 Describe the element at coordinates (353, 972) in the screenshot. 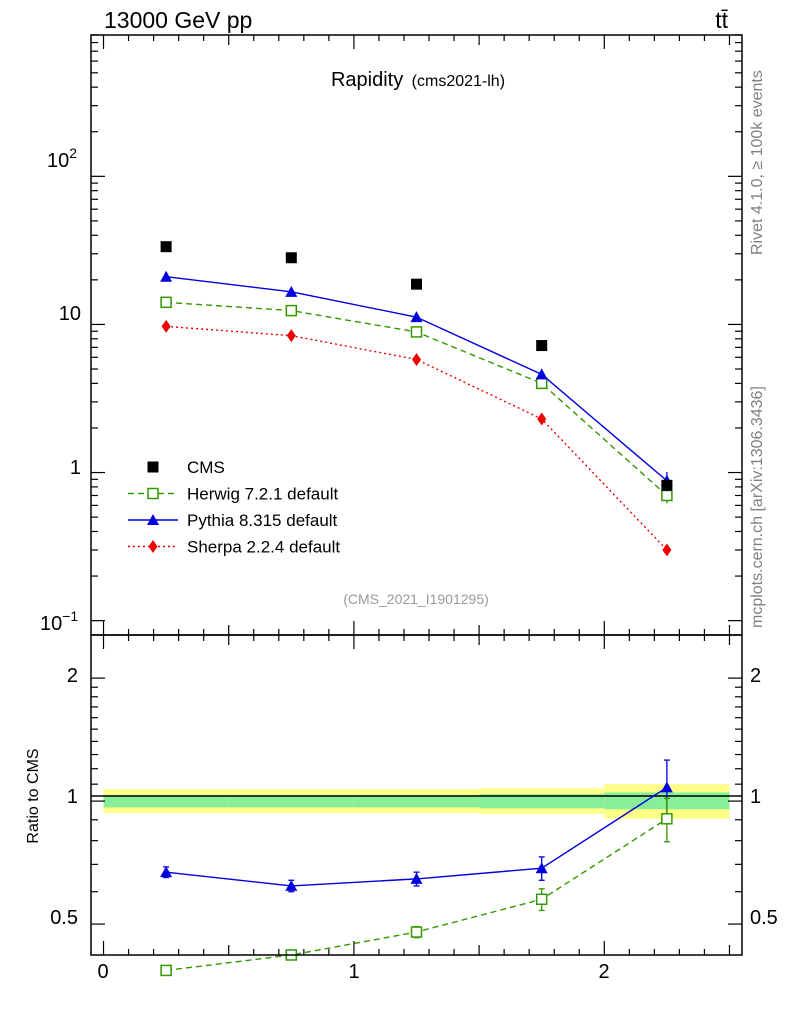

I see `xtick-label-1: 1` at that location.